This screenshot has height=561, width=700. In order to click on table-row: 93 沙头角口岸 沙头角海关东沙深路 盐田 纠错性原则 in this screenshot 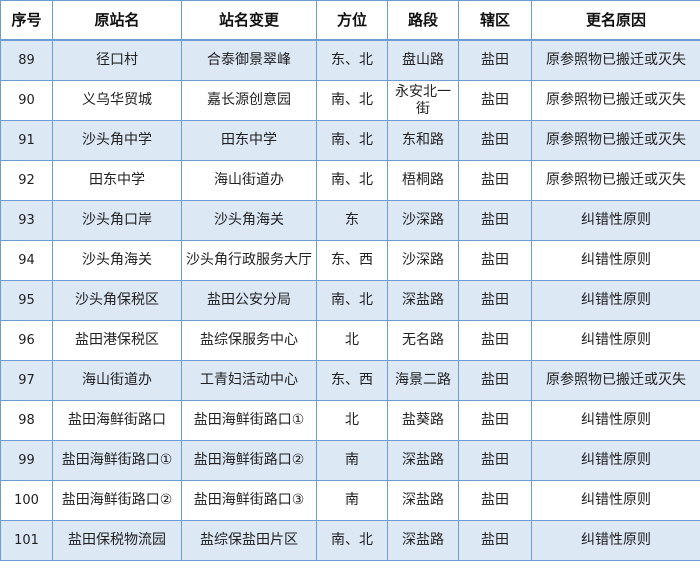, I will do `click(350, 220)`.